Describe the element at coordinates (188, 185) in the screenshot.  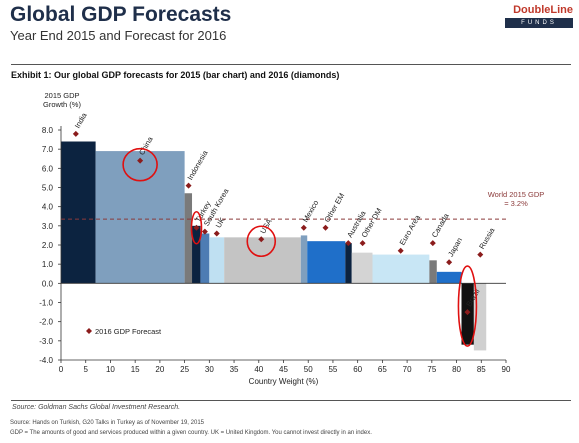
I see `forecast-diamond-indonesia` at that location.